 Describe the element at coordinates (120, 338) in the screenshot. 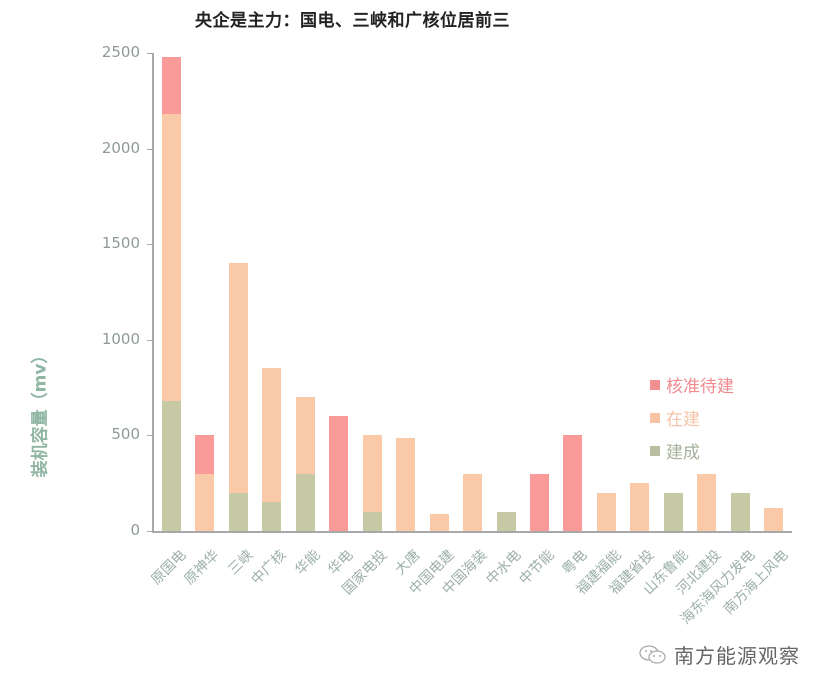

I see `y-tick-label: 1000` at that location.